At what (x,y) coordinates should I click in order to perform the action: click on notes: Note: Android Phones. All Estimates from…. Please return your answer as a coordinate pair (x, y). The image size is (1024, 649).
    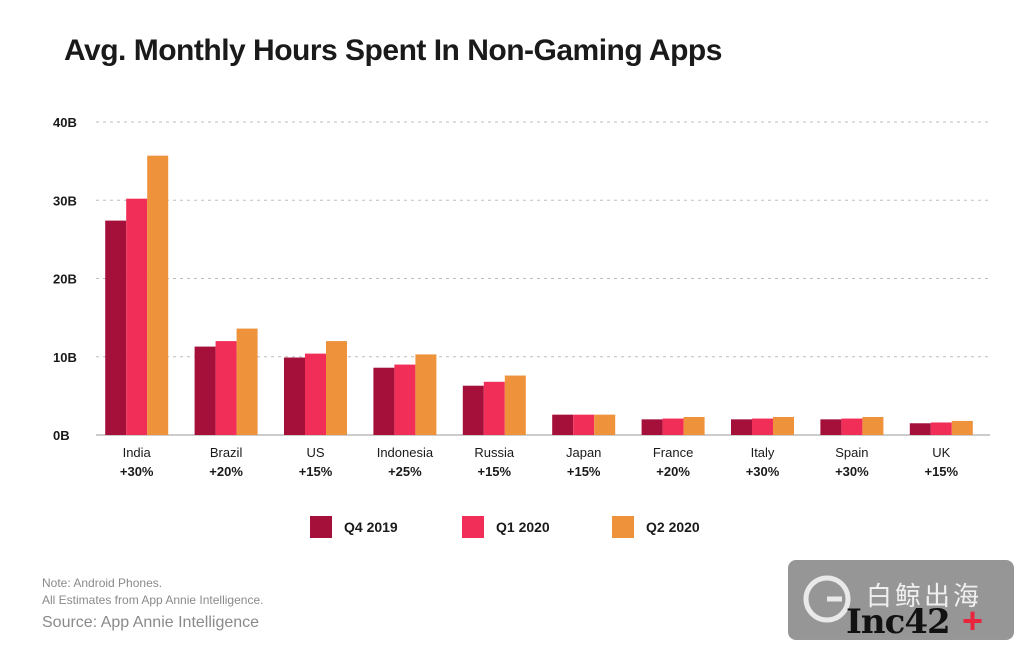
    Looking at the image, I should click on (152, 592).